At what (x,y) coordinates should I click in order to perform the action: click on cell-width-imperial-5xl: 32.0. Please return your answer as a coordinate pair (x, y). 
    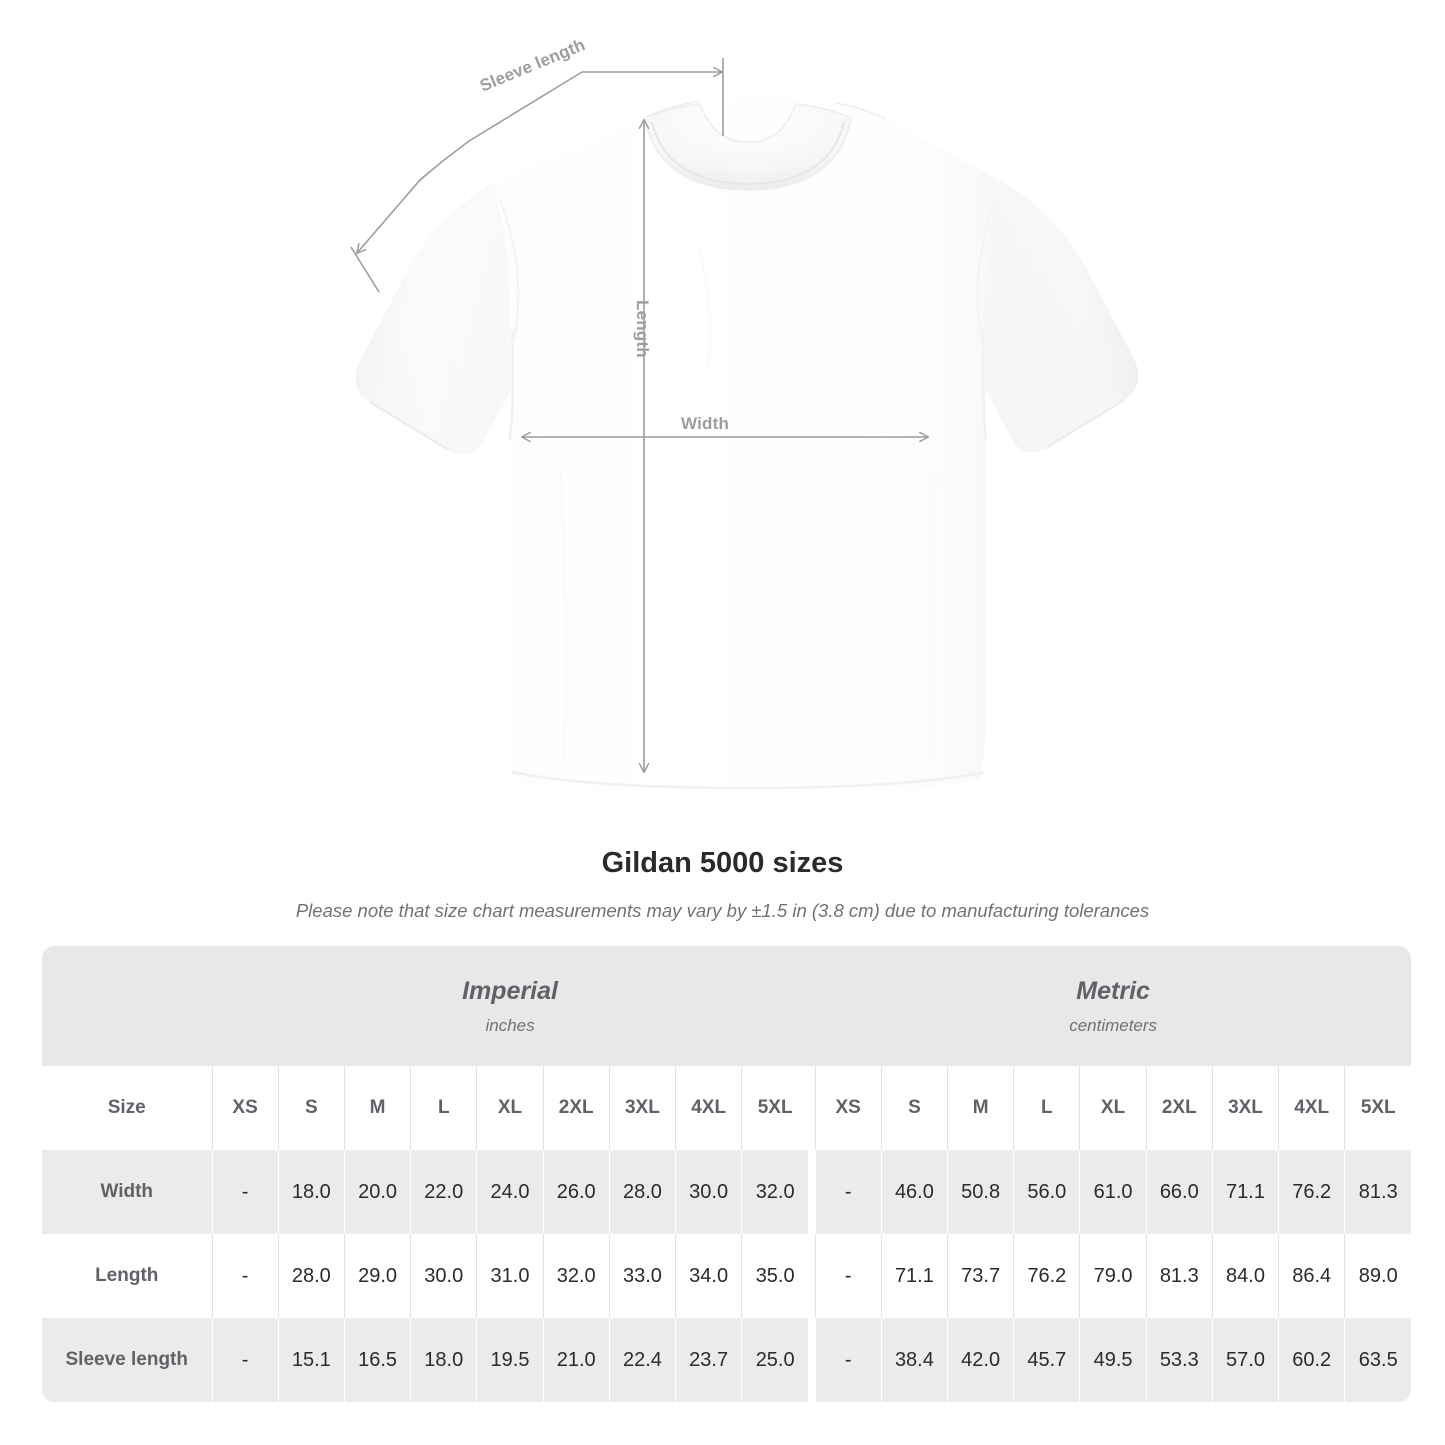
    Looking at the image, I should click on (775, 1192).